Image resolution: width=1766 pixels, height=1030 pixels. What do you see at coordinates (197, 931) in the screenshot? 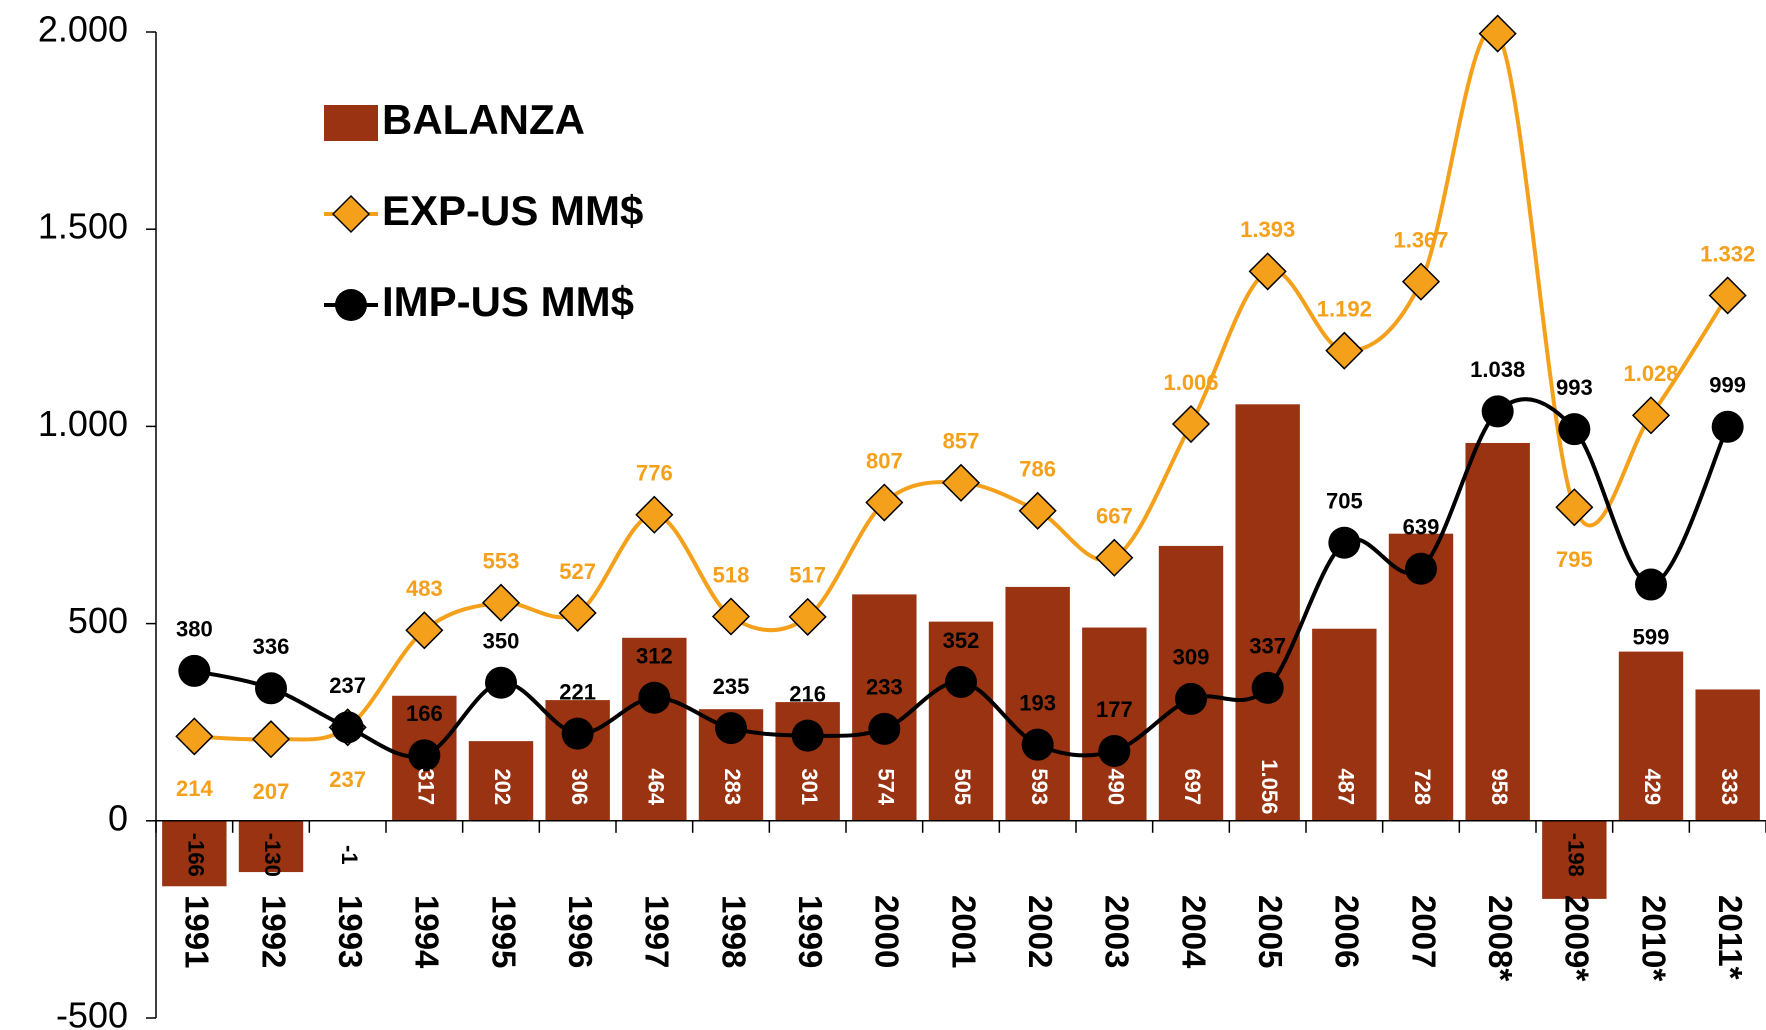
I see `x-tick-label: 1991` at bounding box center [197, 931].